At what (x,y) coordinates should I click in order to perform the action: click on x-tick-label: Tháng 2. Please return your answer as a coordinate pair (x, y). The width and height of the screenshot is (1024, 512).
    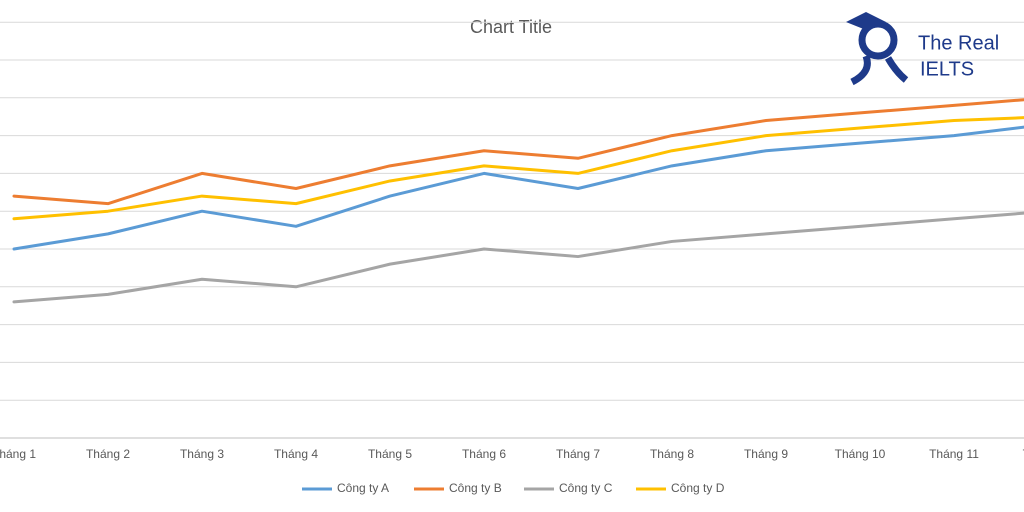
    Looking at the image, I should click on (108, 454).